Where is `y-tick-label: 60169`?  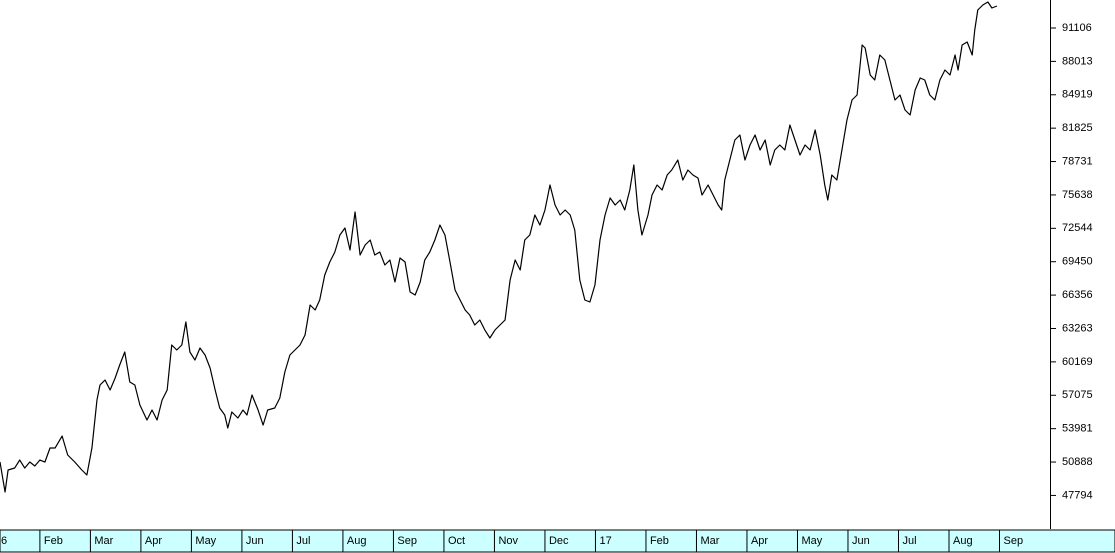 y-tick-label: 60169 is located at coordinates (1077, 362).